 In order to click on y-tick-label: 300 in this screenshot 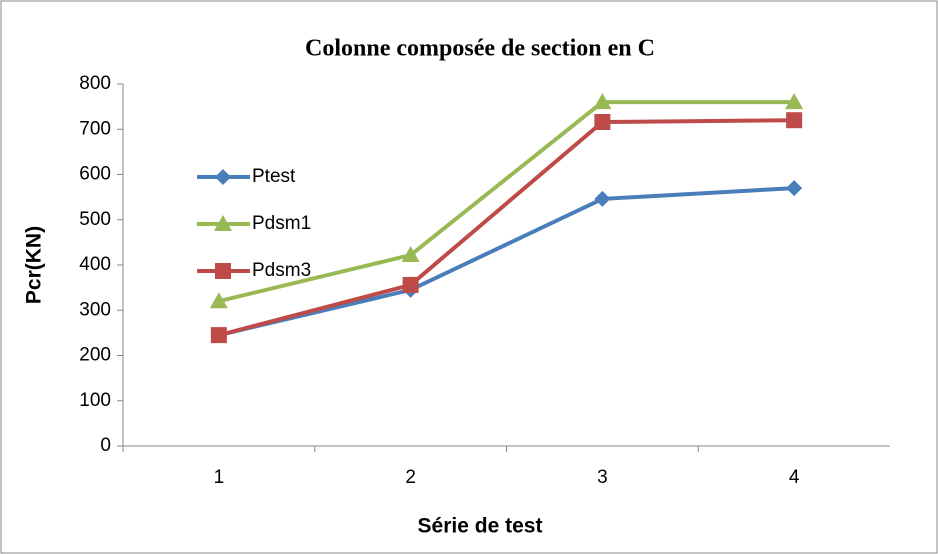, I will do `click(95, 309)`.